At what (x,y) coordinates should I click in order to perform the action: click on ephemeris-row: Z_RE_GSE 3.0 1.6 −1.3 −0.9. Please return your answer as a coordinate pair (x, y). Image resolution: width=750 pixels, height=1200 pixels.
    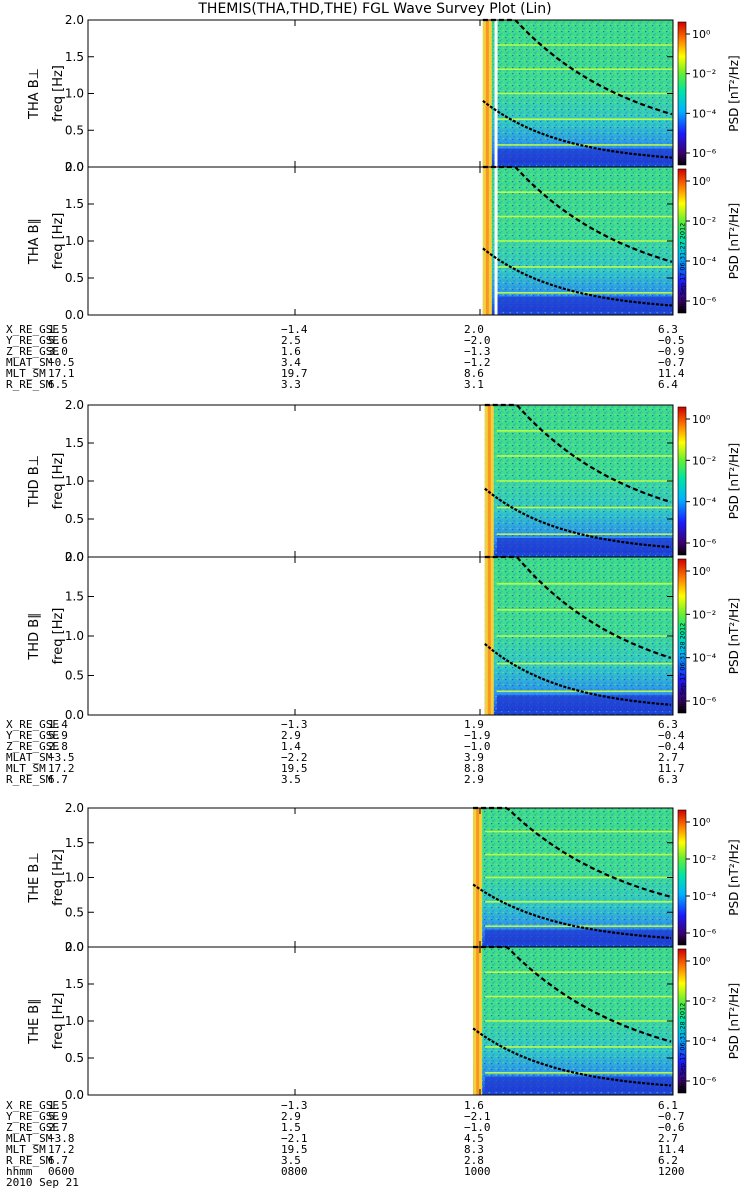
    Looking at the image, I should click on (356, 351).